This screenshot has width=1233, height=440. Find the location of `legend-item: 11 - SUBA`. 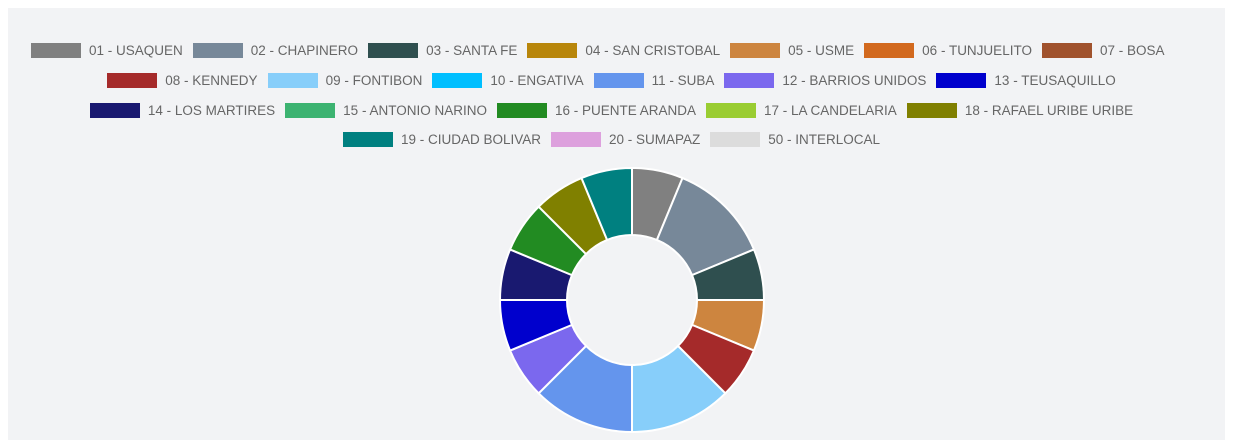

legend-item: 11 - SUBA is located at coordinates (654, 81).